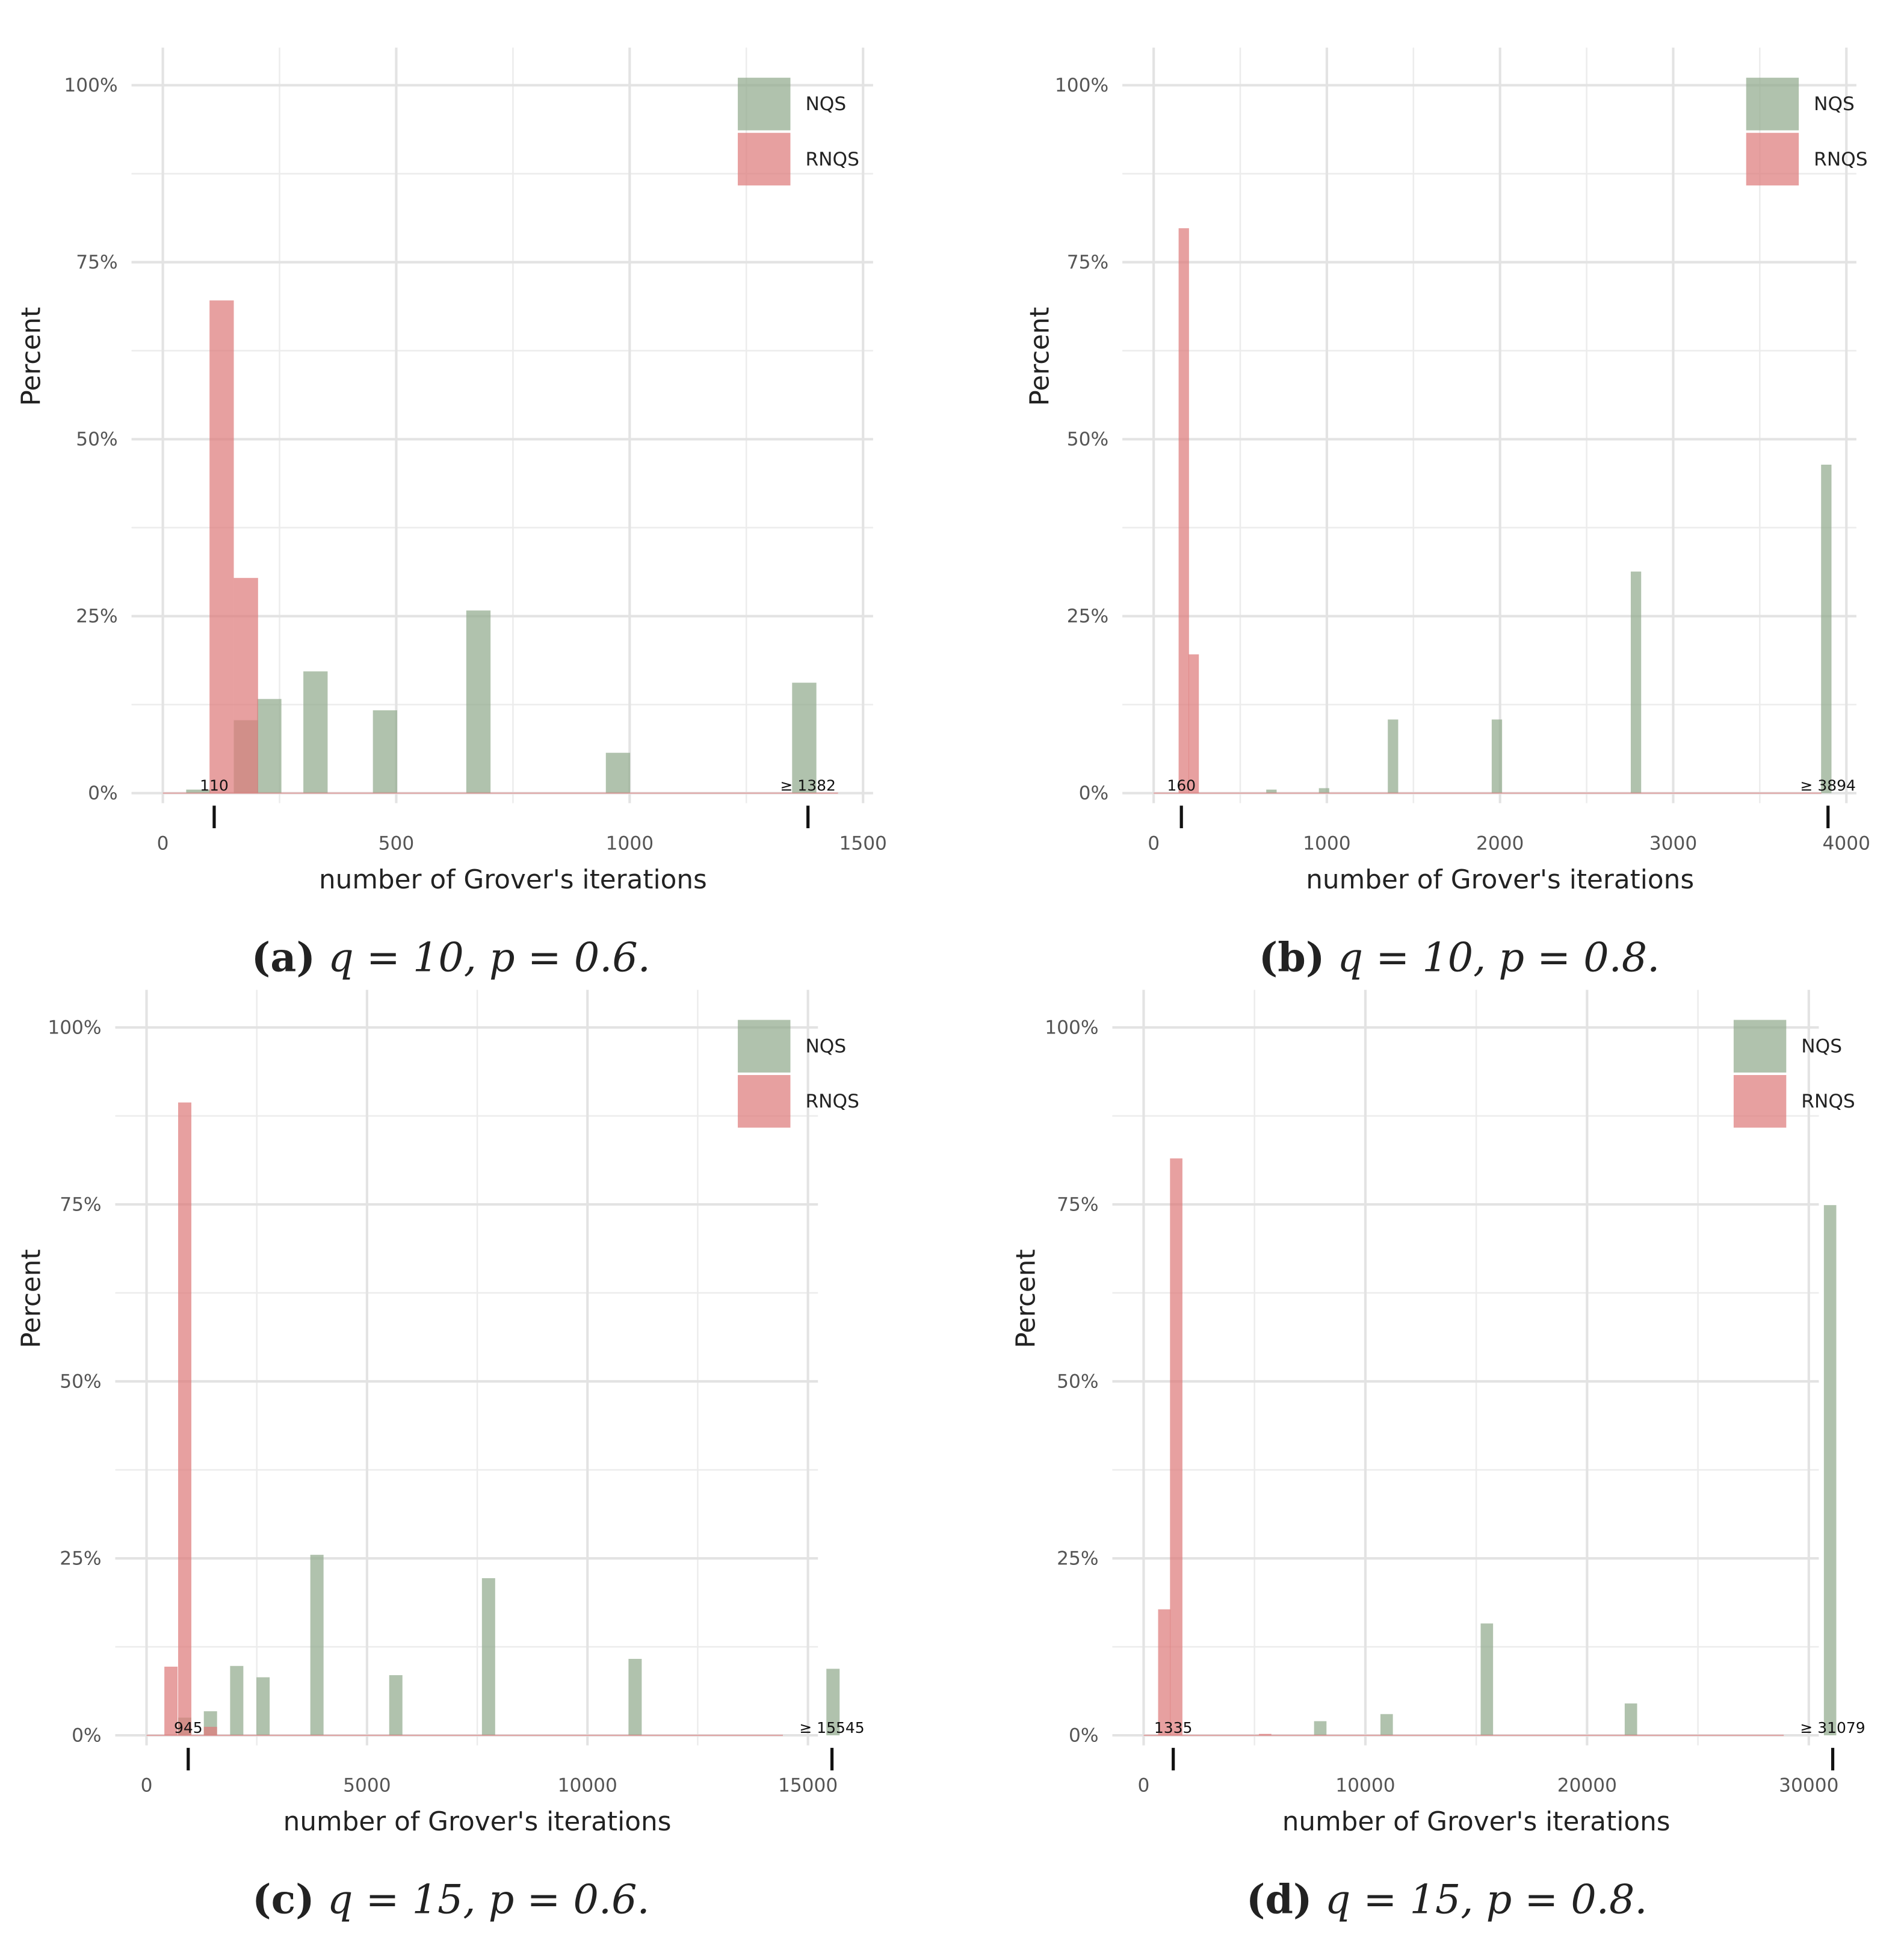  Describe the element at coordinates (1500, 843) in the screenshot. I see `x-tick-label: 2000` at that location.